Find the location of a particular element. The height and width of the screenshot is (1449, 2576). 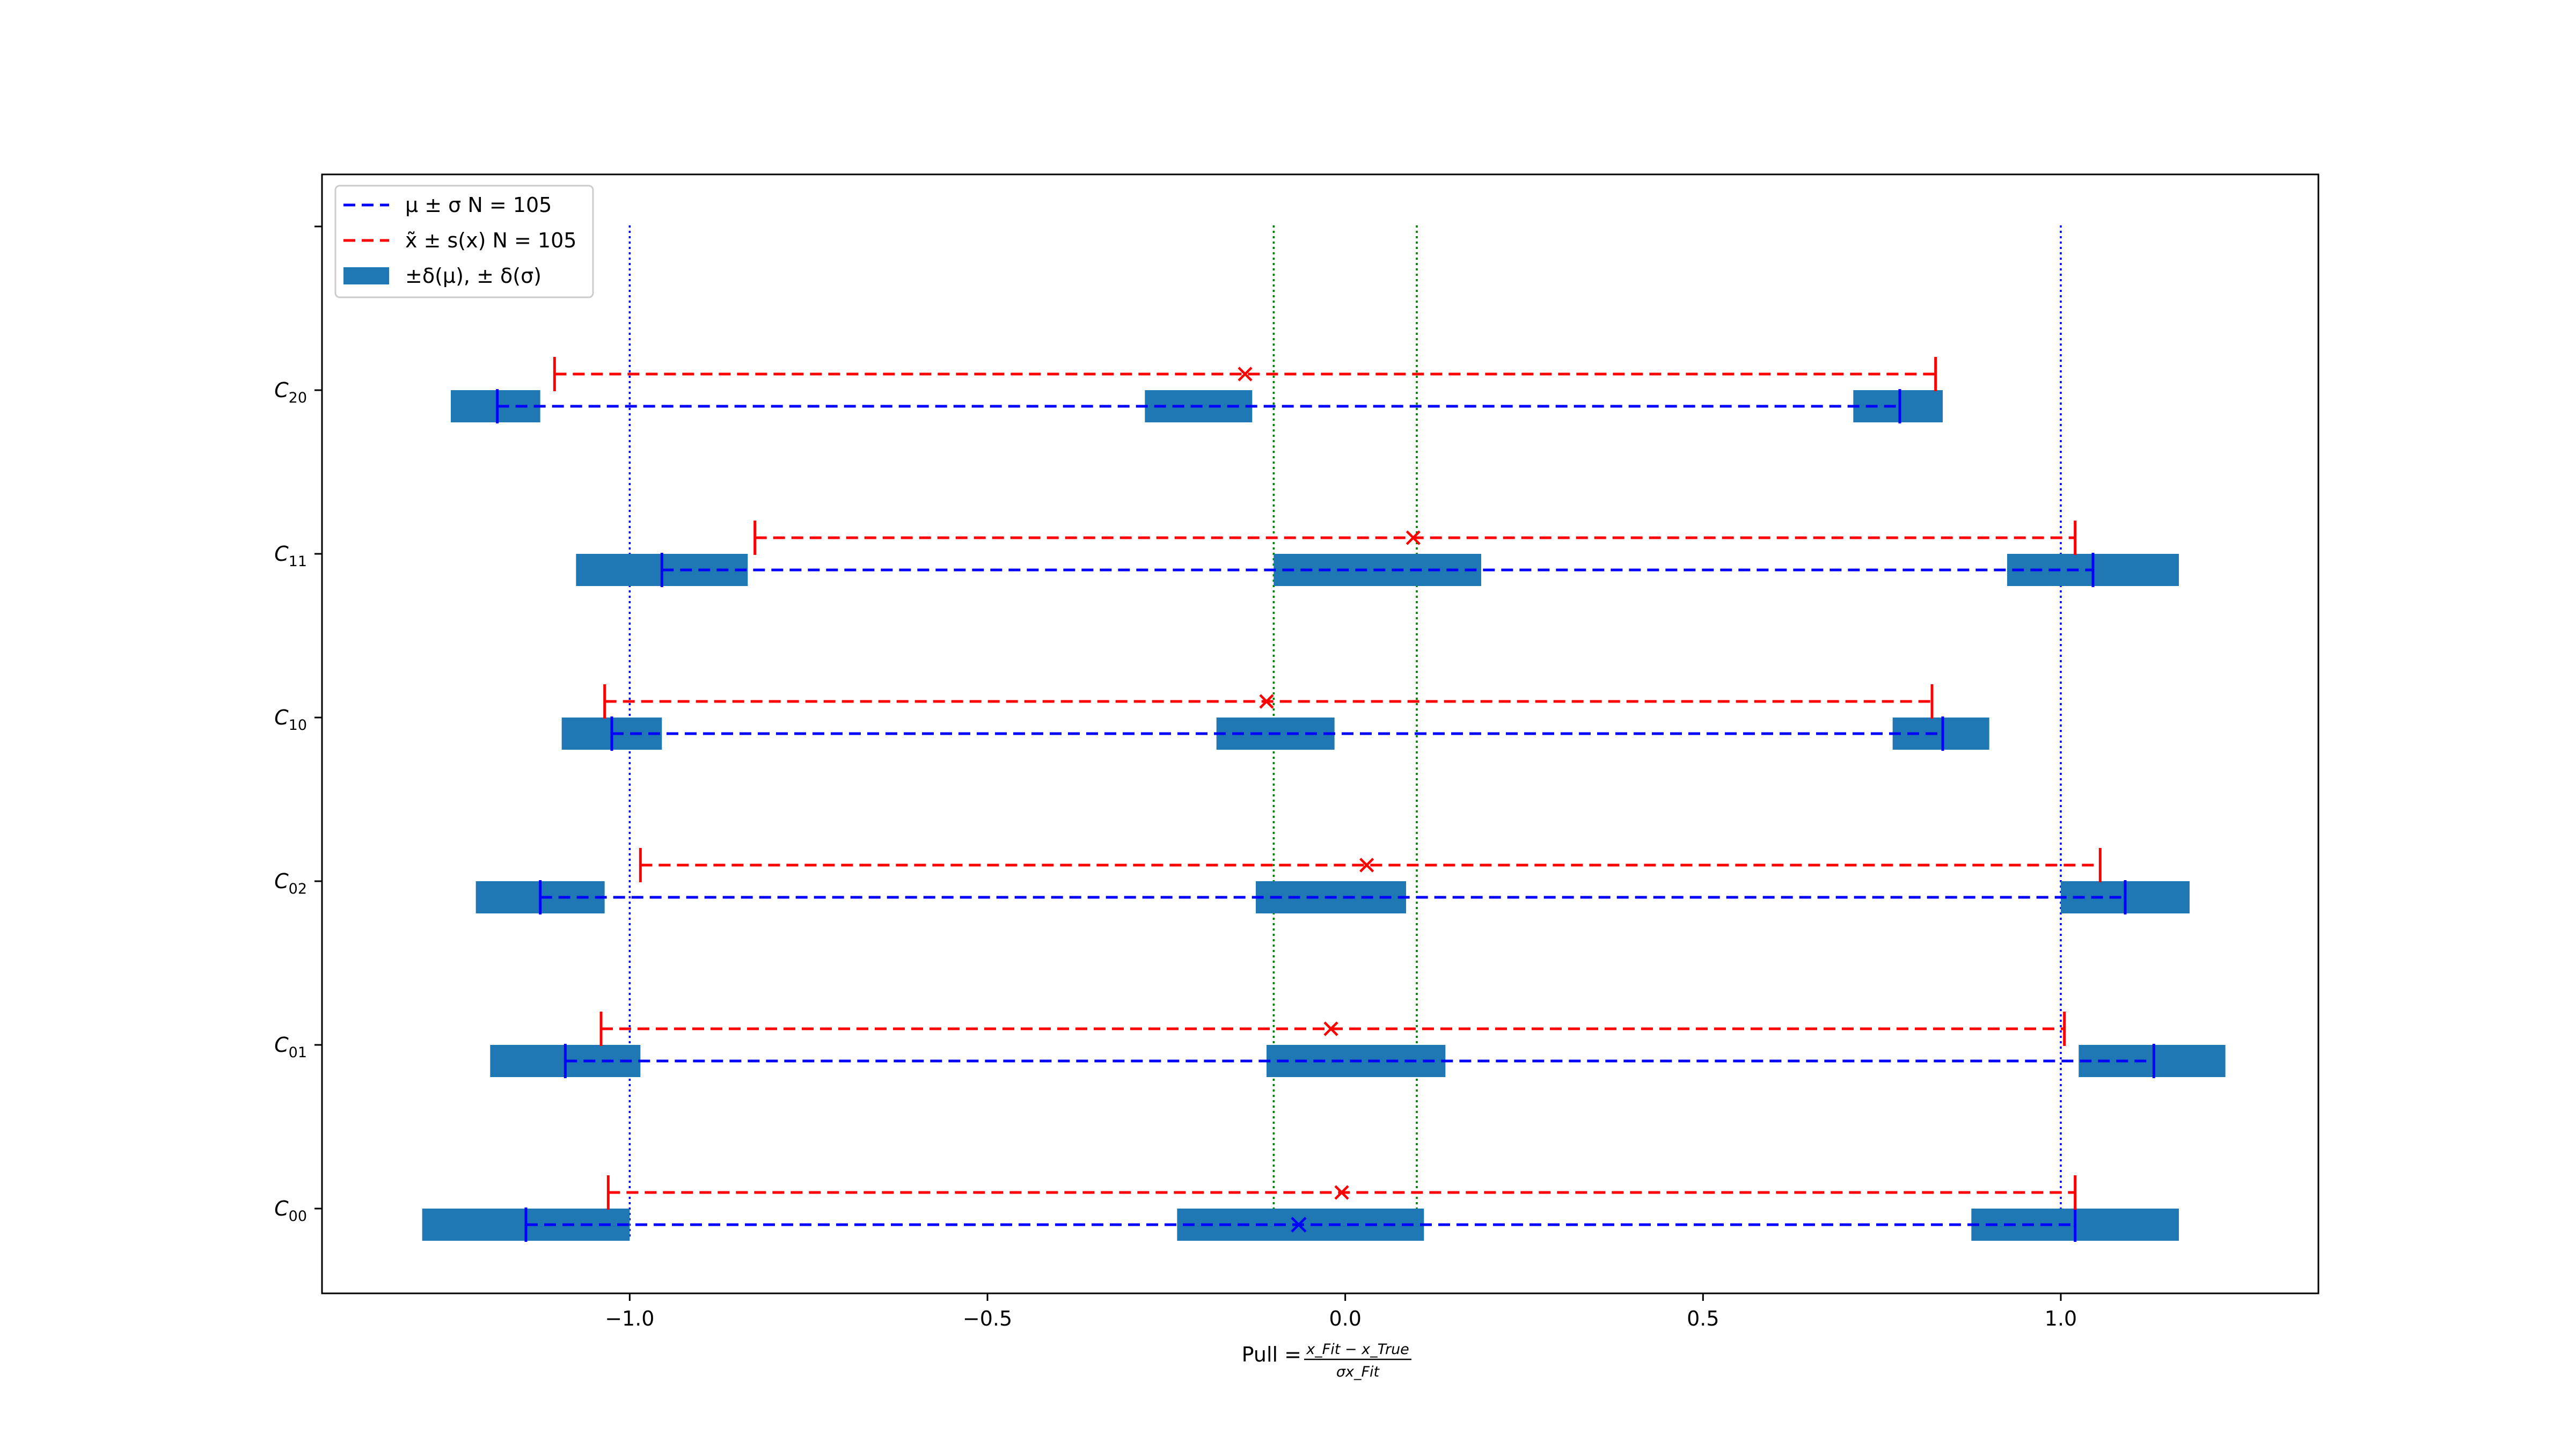

legend-label: μ ± σ N = 105 is located at coordinates (478, 205).